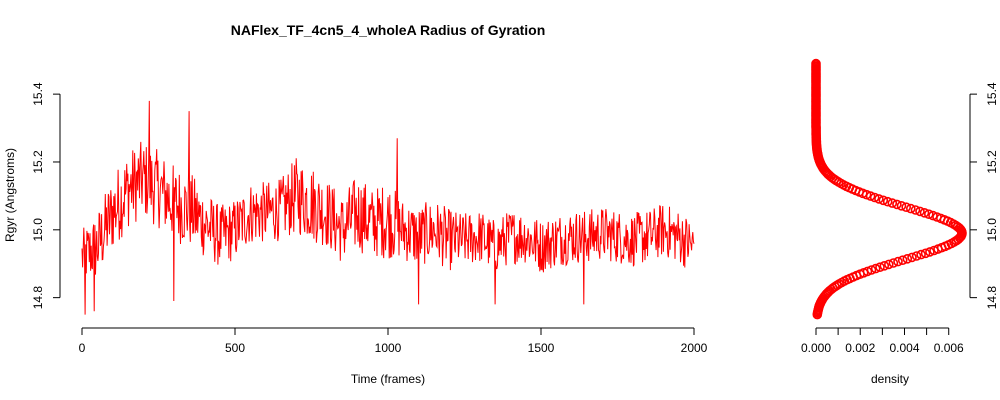 The height and width of the screenshot is (400, 1000). I want to click on main-y-tick-label: 14.8, so click(38, 298).